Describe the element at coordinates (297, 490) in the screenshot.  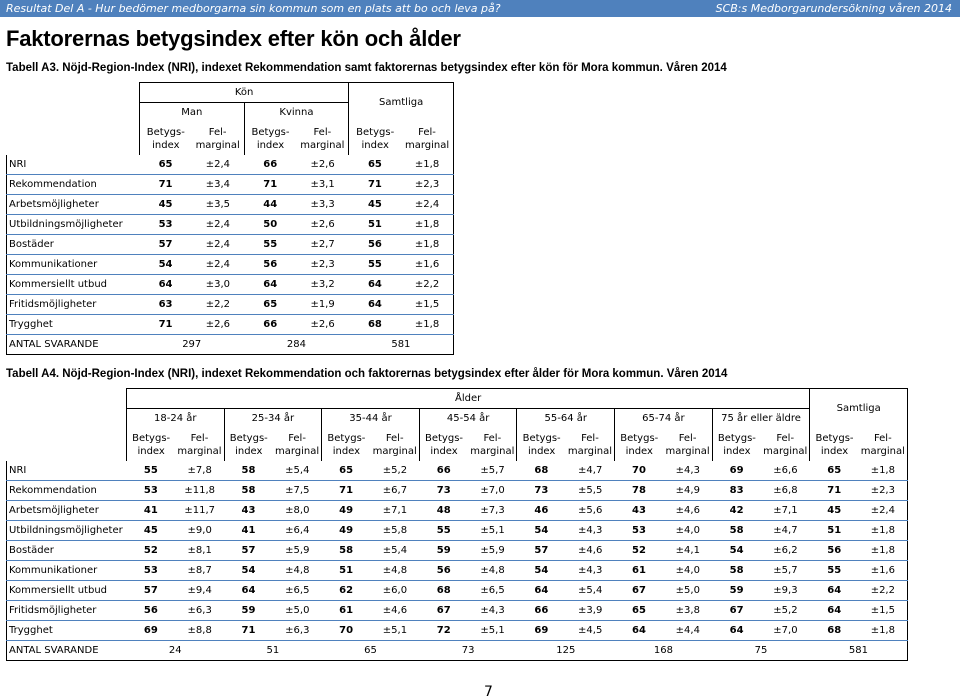
I see `table-a4-margin-cell: ±7,5` at that location.